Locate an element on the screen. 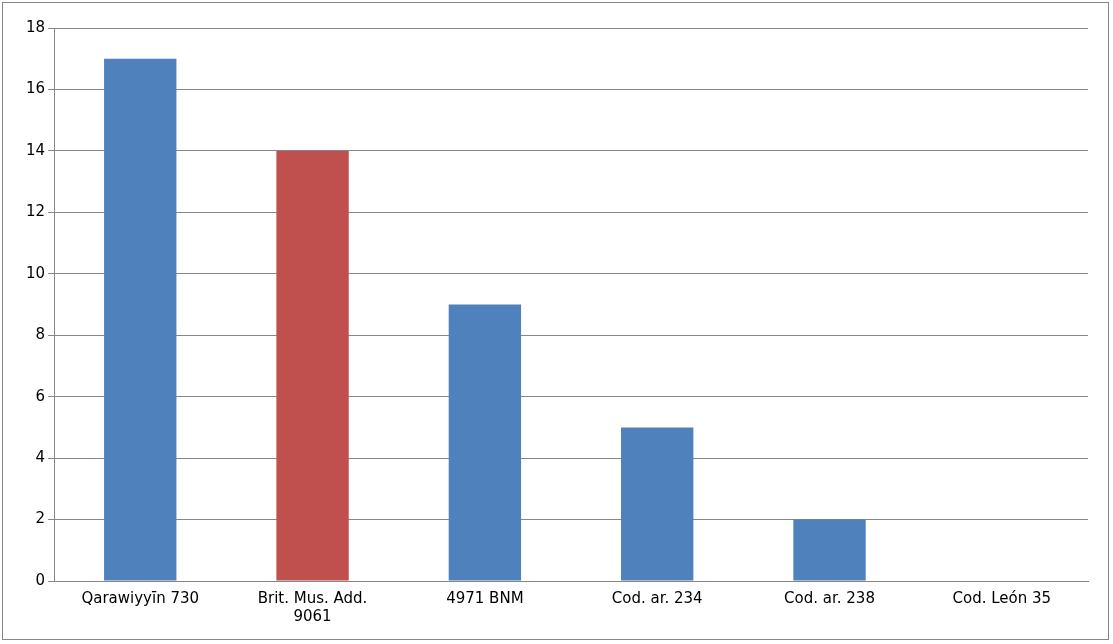 The height and width of the screenshot is (644, 1113). y-tick-label: 12 is located at coordinates (35, 211).